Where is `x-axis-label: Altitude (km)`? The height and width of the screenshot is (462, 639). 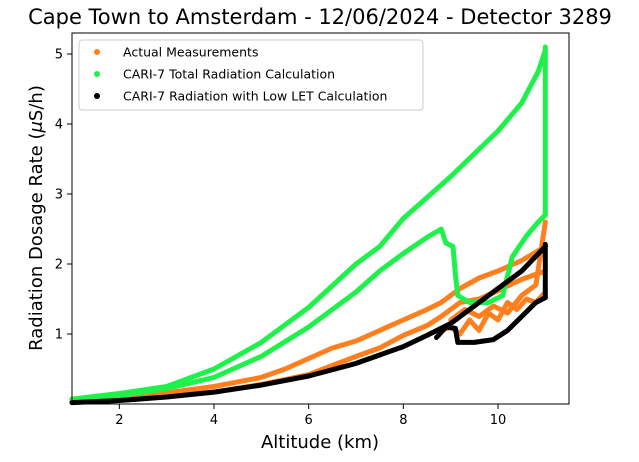
x-axis-label: Altitude (km) is located at coordinates (320, 442).